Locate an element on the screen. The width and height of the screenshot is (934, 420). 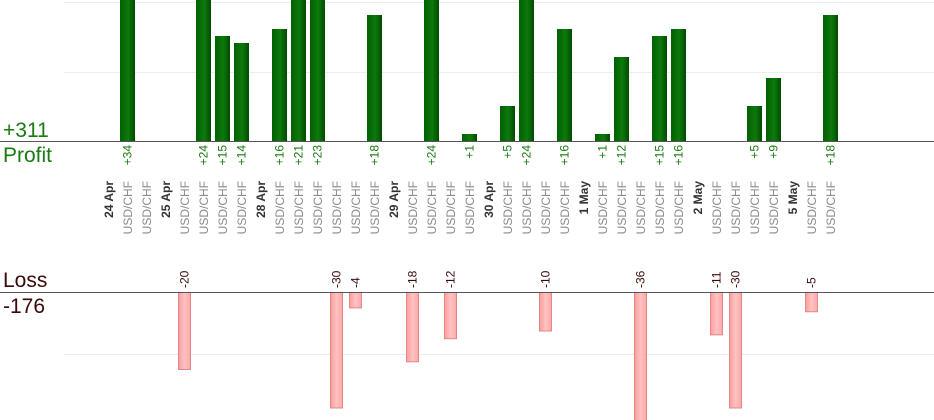
loss-total: -176 is located at coordinates (24, 306).